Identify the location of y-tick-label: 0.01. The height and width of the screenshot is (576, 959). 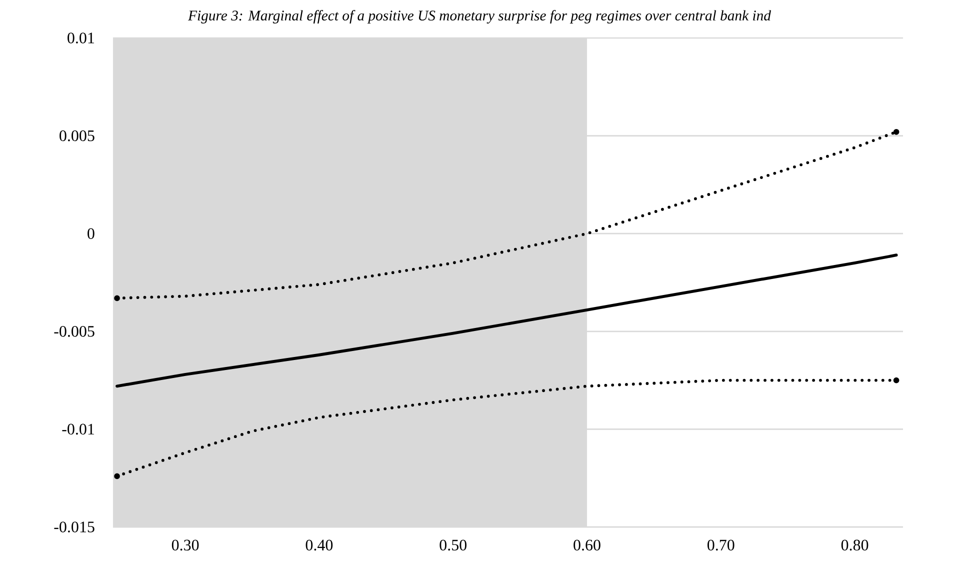
(81, 38).